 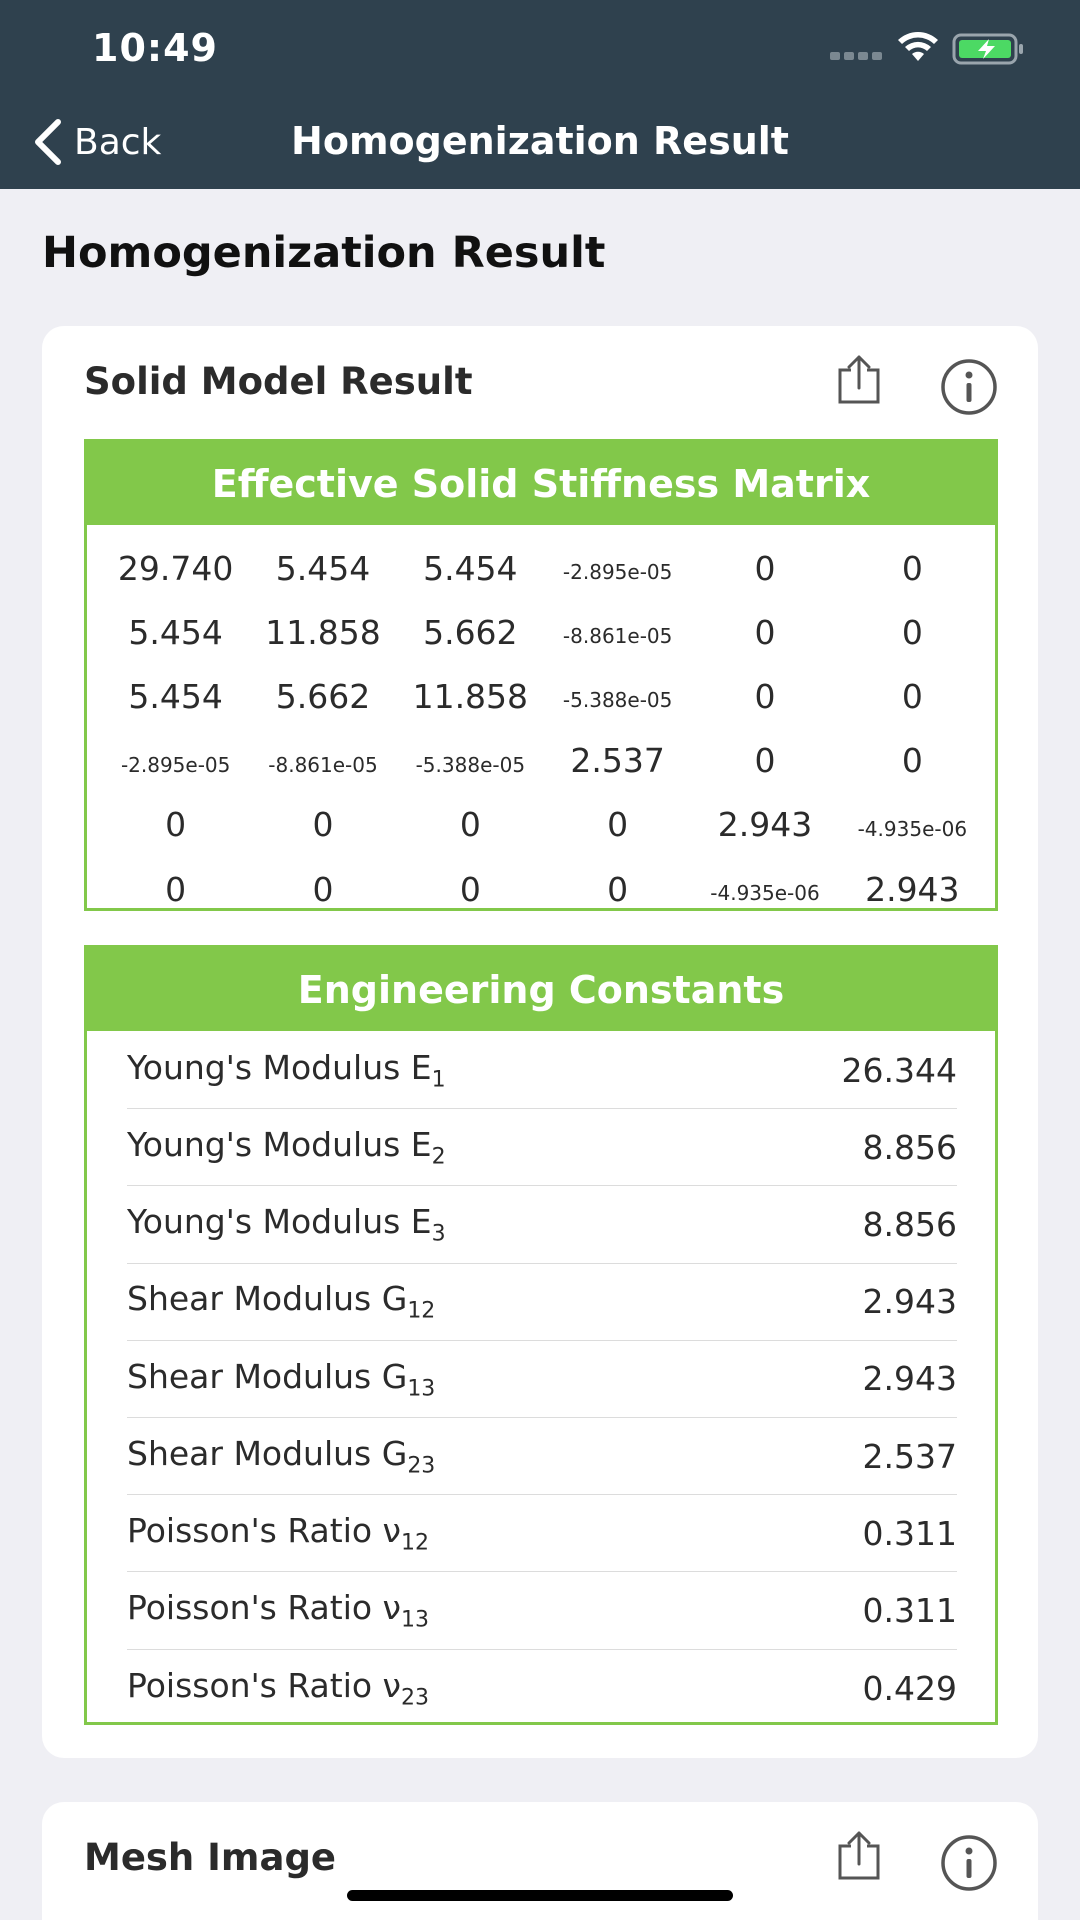 What do you see at coordinates (542, 1302) in the screenshot?
I see `constant-row: Shear Modulus G12 2.943` at bounding box center [542, 1302].